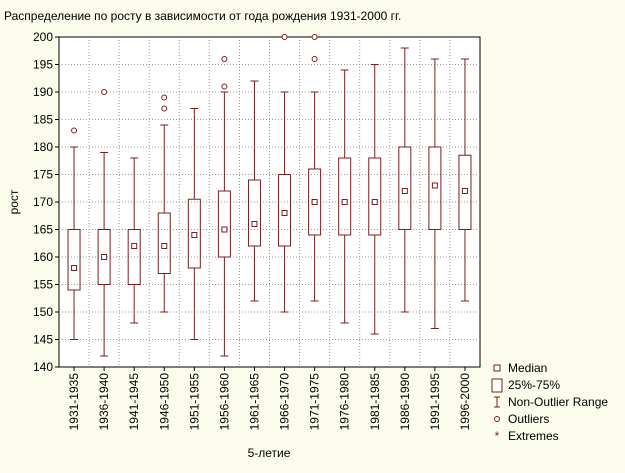 Image resolution: width=625 pixels, height=473 pixels. Describe the element at coordinates (558, 402) in the screenshot. I see `legend-label: Non-Outlier Range` at that location.